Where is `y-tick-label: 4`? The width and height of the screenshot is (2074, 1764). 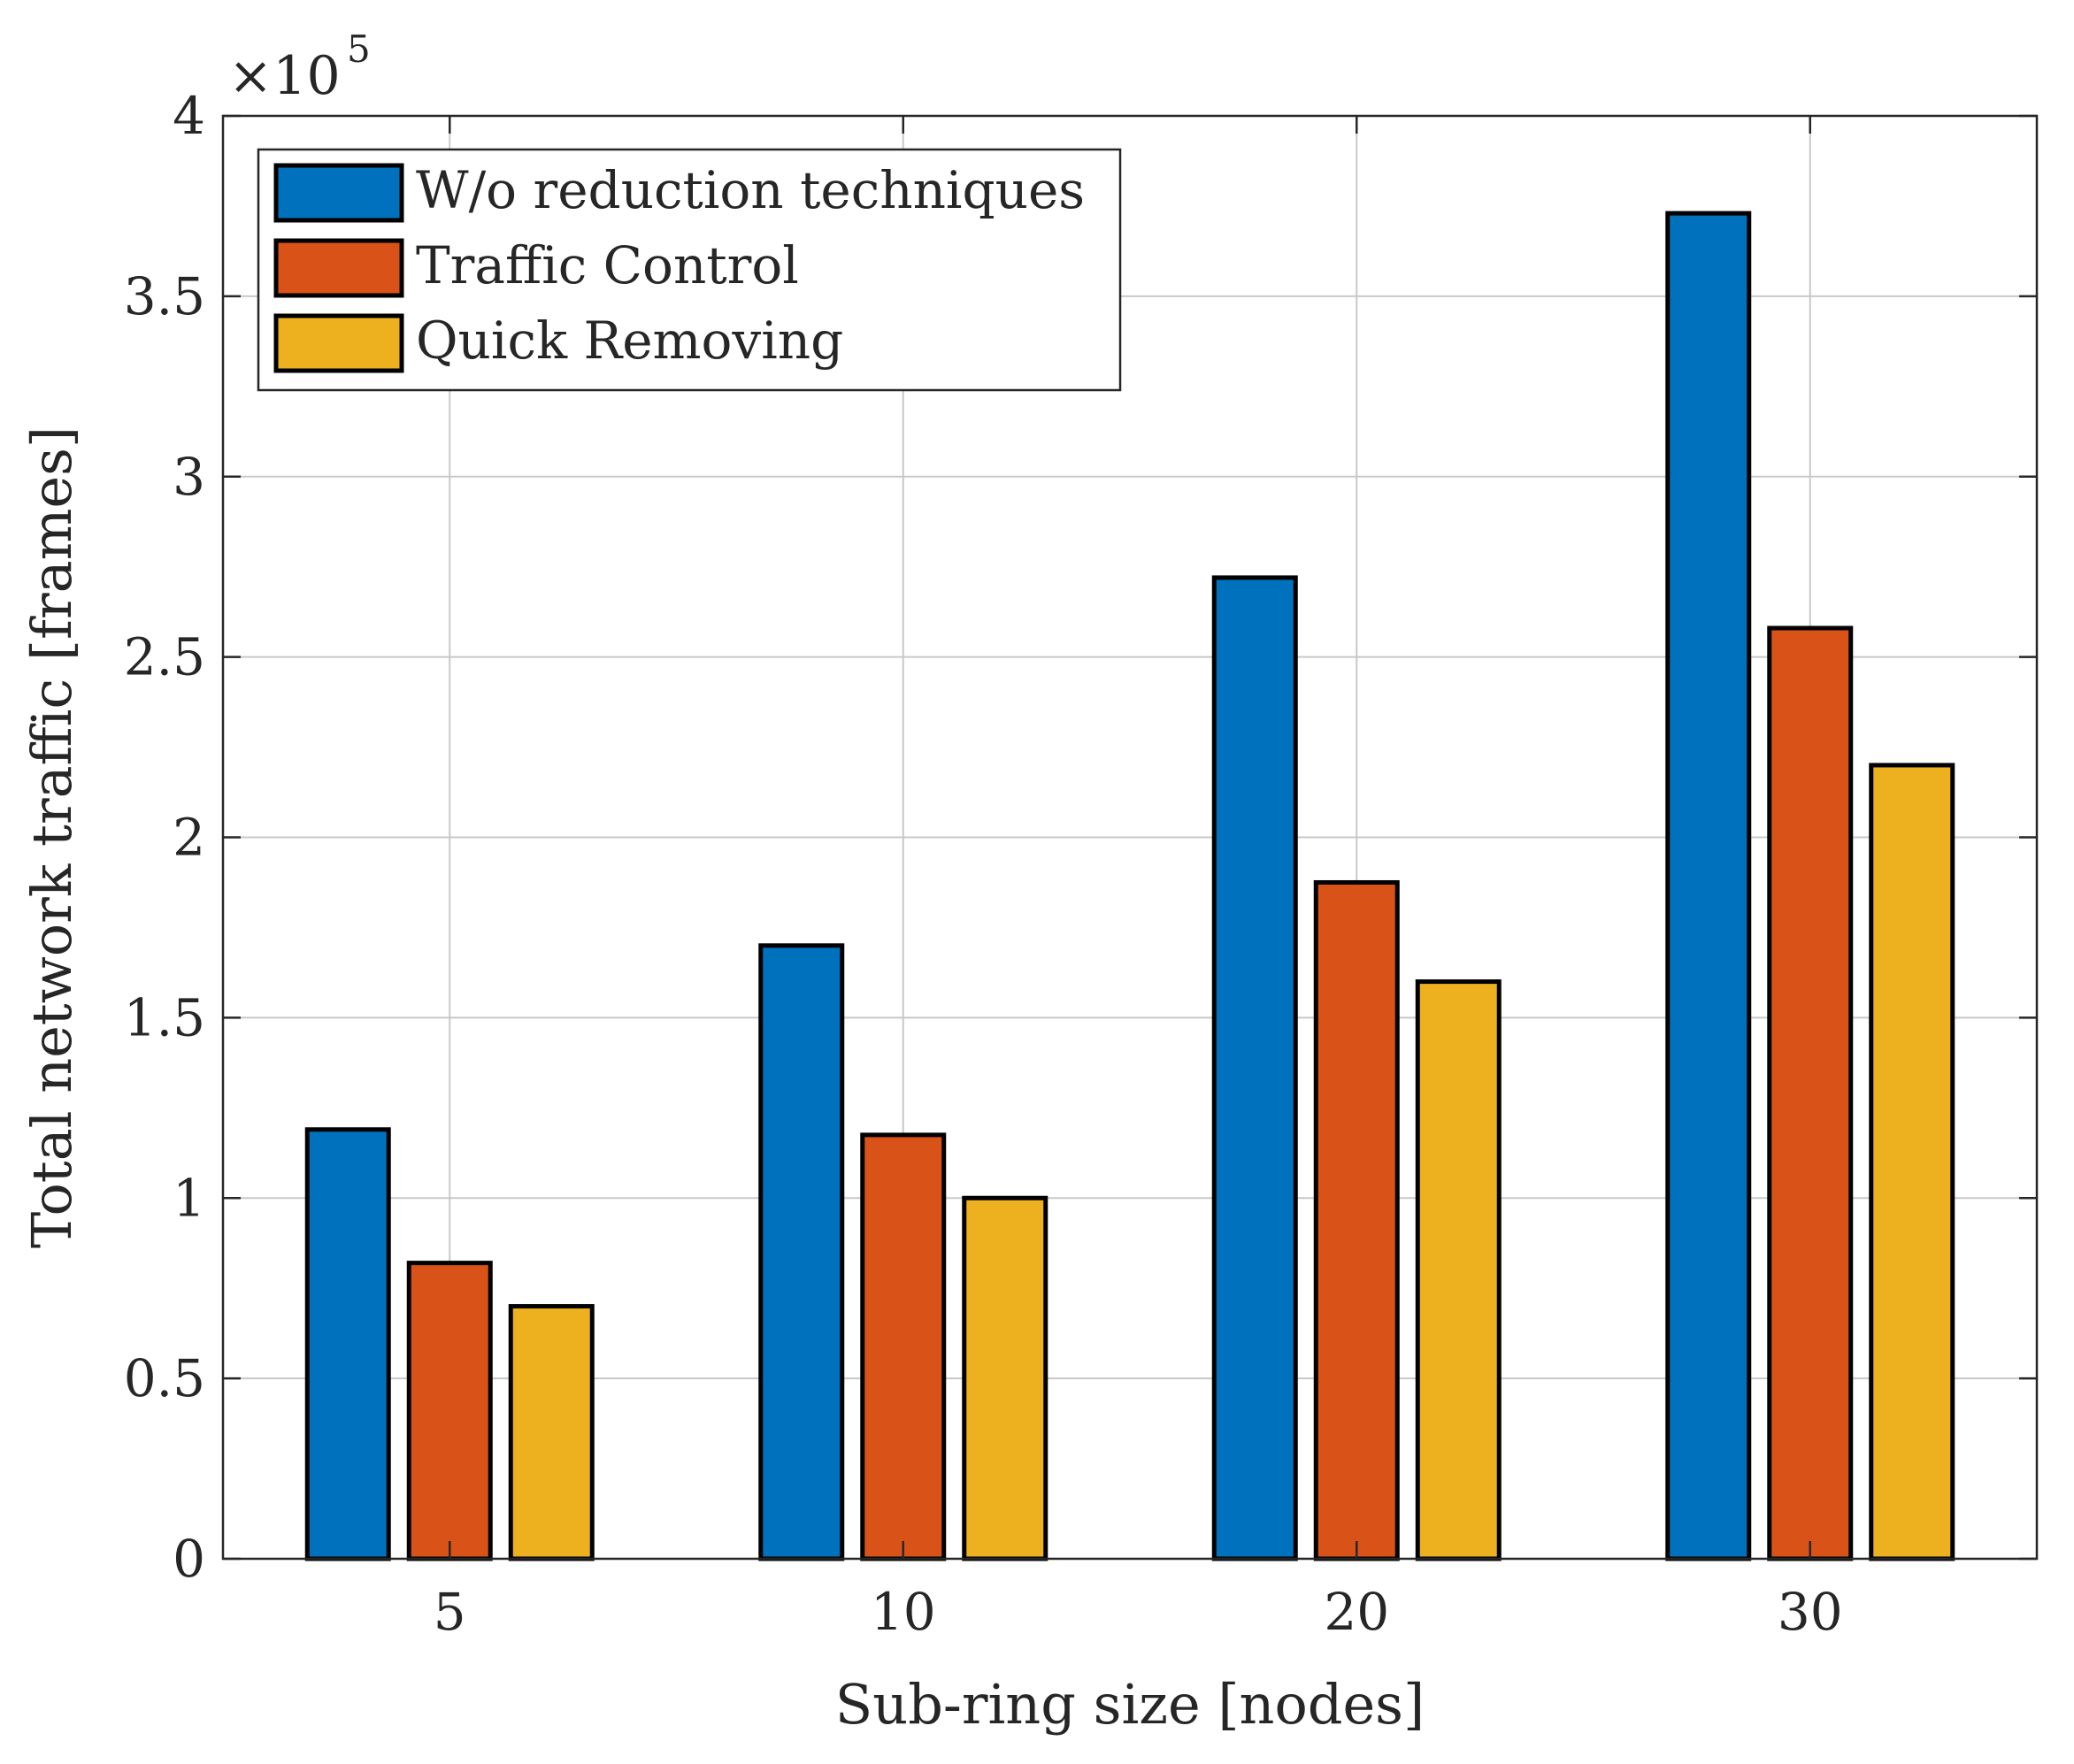 y-tick-label: 4 is located at coordinates (189, 116).